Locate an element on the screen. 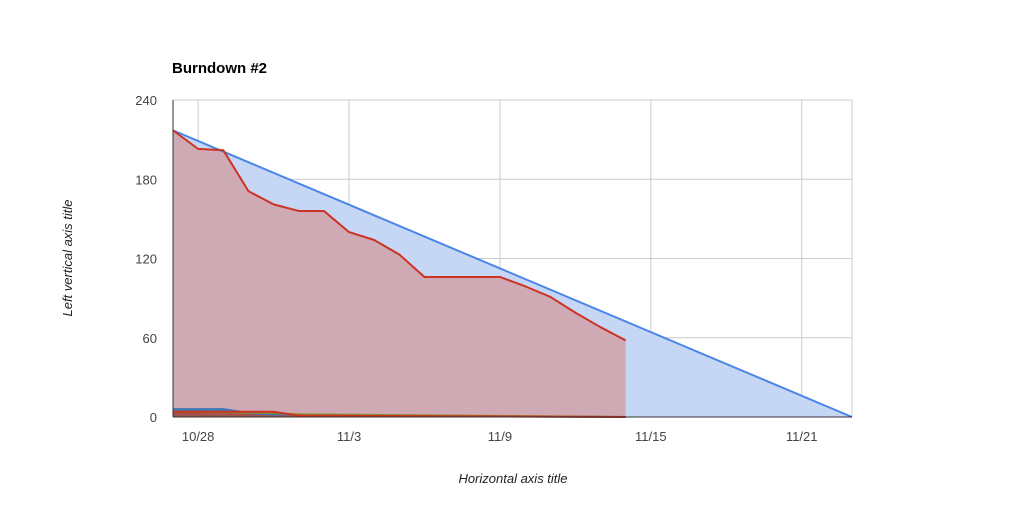 The height and width of the screenshot is (516, 1024). y-tick-labels: 0 60 120 180 240 is located at coordinates (146, 259).